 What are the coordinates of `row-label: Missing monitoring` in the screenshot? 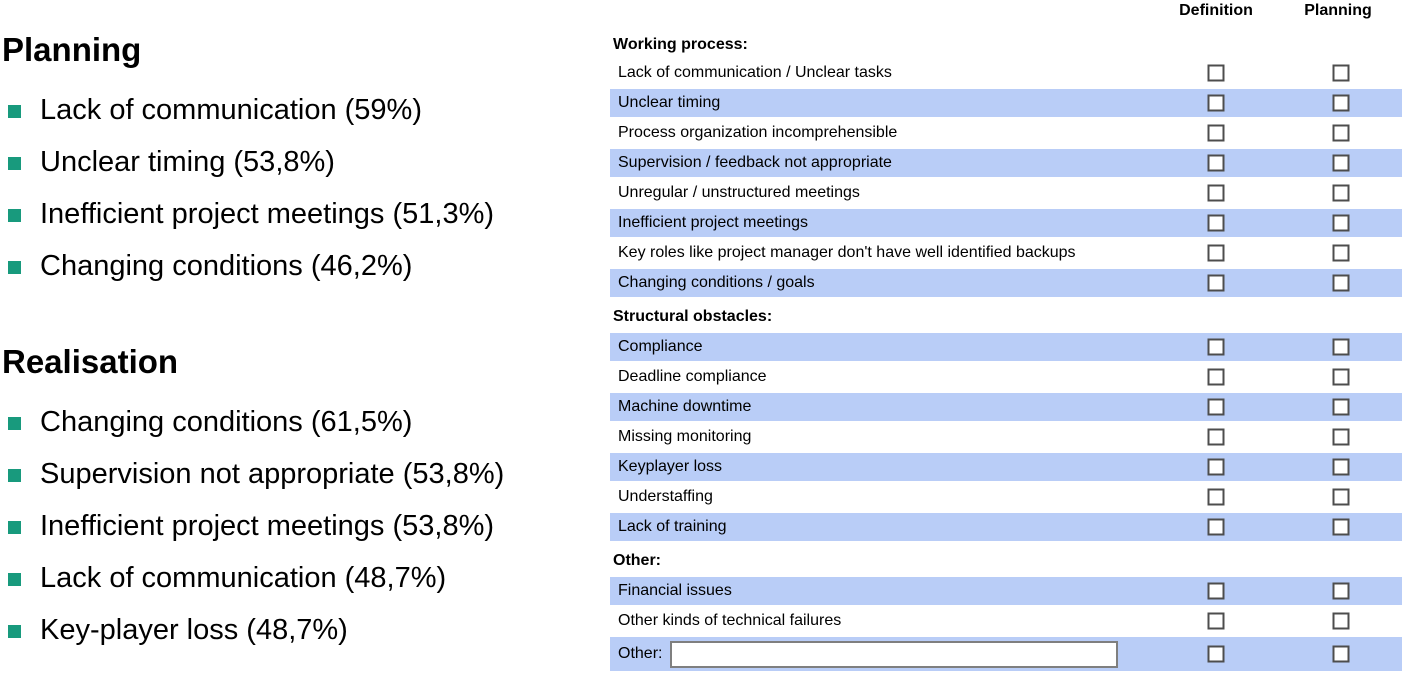 It's located at (685, 436).